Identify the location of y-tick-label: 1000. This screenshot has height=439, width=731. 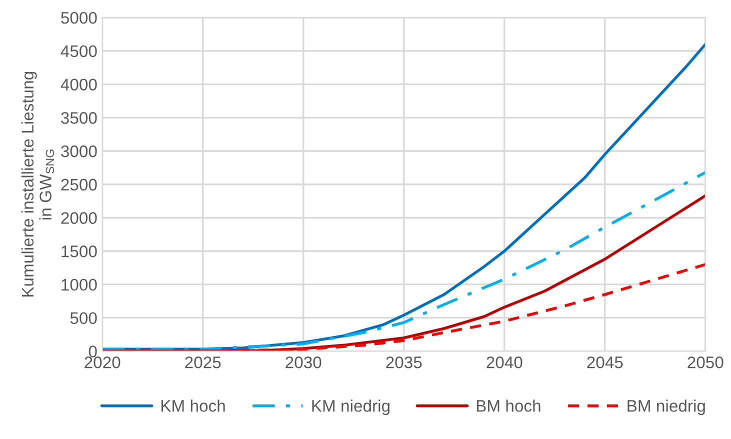
(79, 284).